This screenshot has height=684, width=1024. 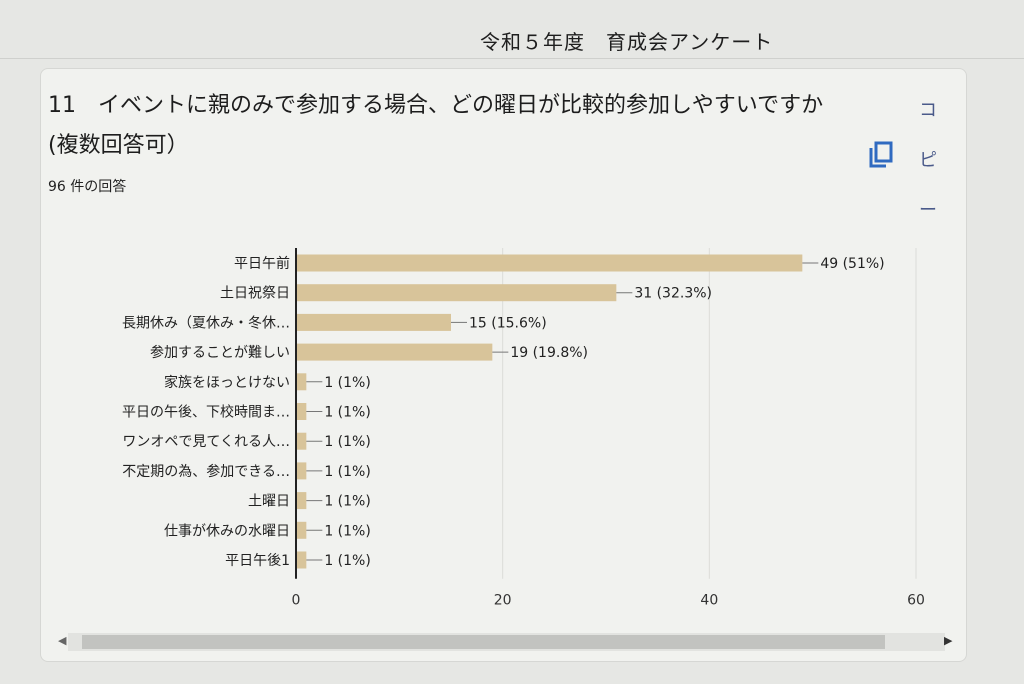 I want to click on category-label: 土日祝祭日, so click(x=255, y=294).